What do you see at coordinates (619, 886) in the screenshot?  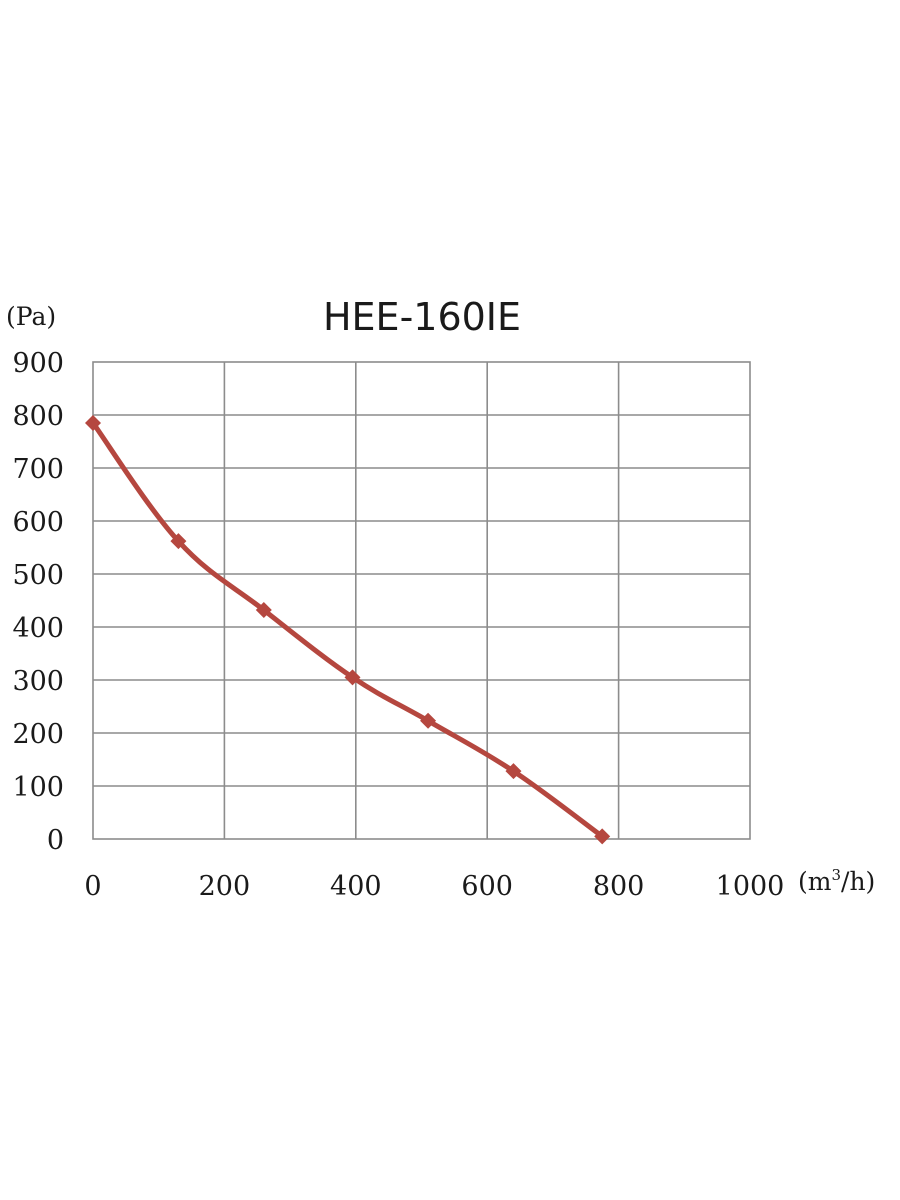 I see `x-tick-label: 800` at bounding box center [619, 886].